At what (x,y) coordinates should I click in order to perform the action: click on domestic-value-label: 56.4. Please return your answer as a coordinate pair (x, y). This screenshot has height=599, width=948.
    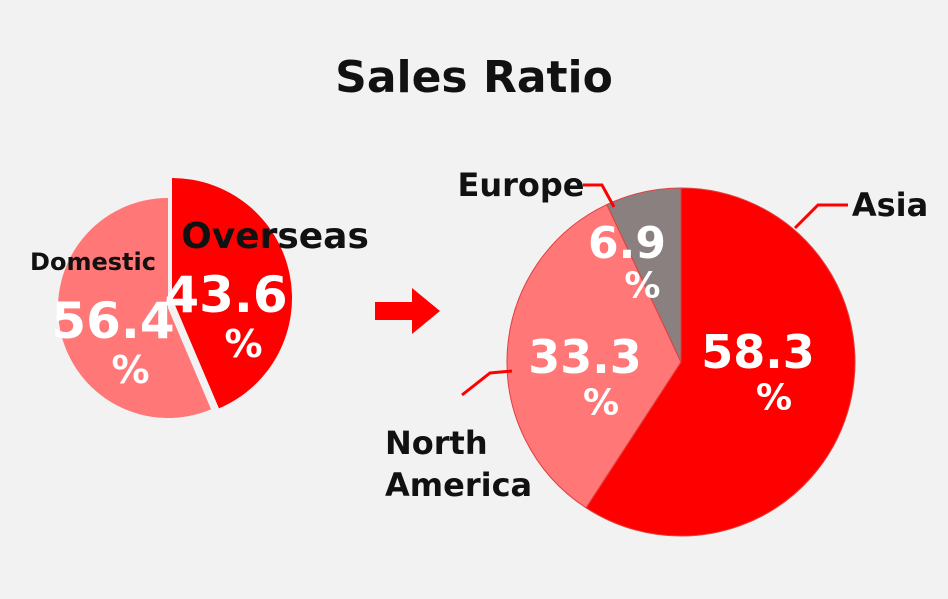
    Looking at the image, I should click on (112, 321).